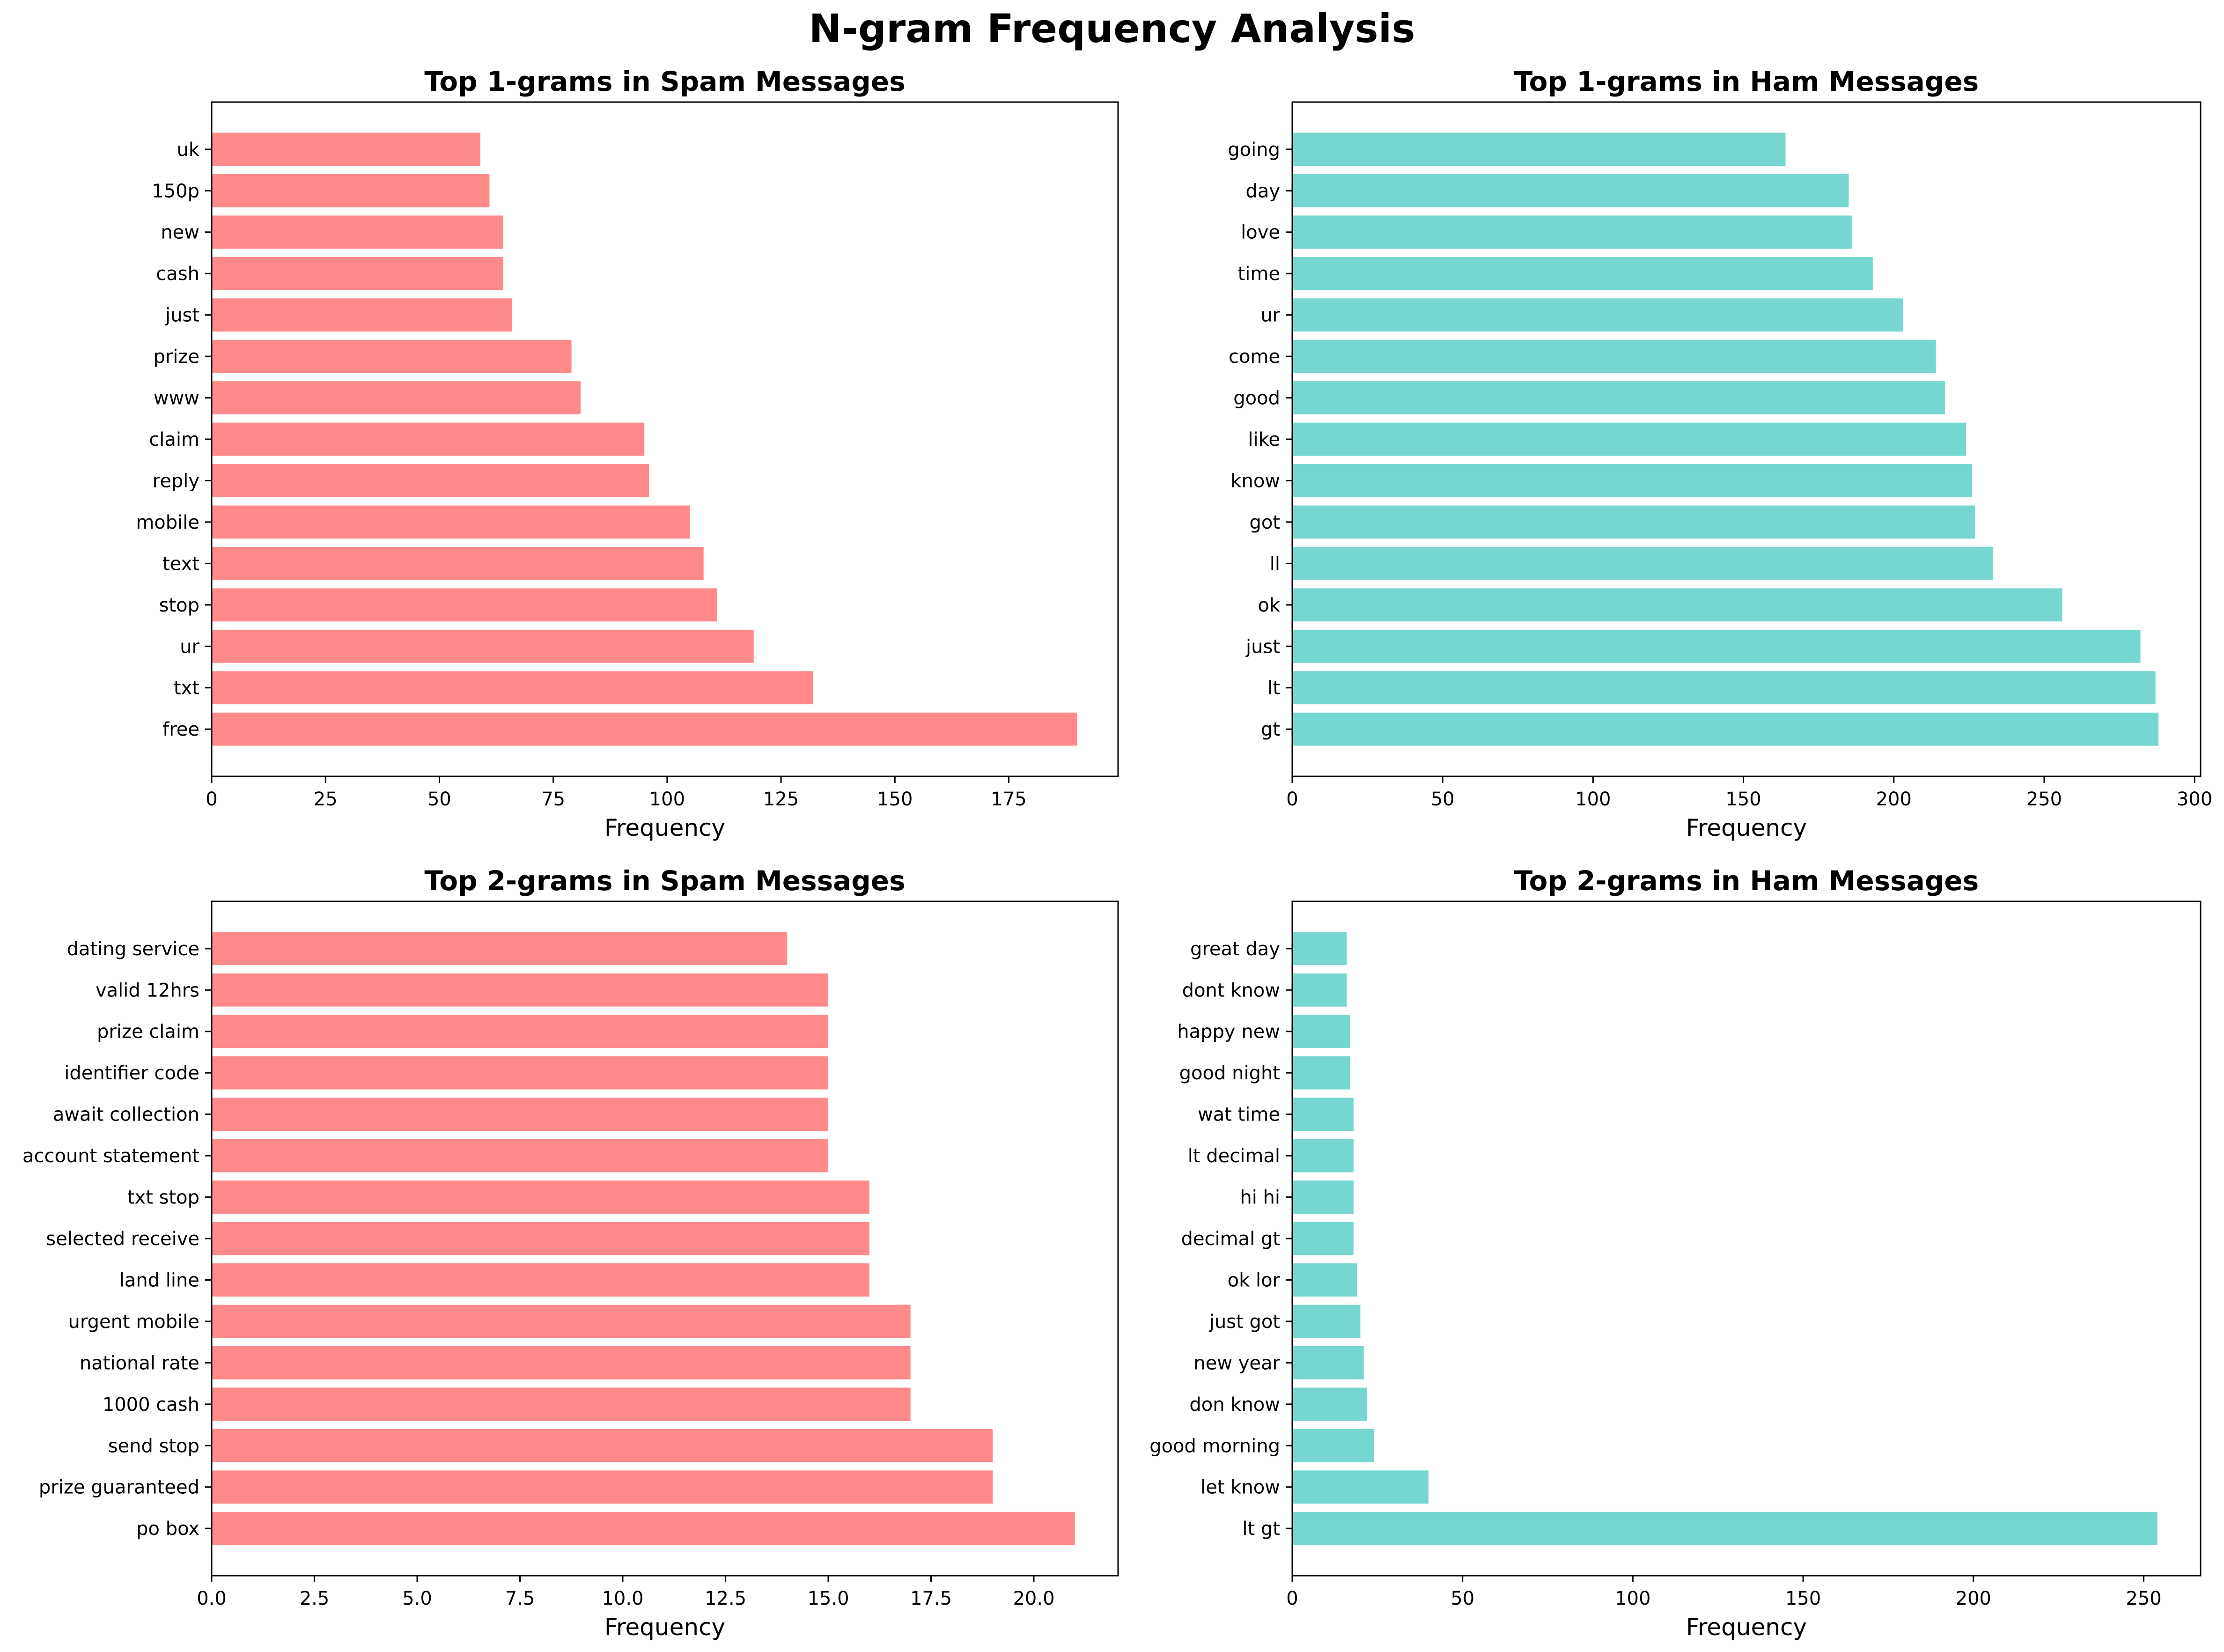  What do you see at coordinates (1746, 881) in the screenshot?
I see `panel-title: Top 2-grams in Ham Messages` at bounding box center [1746, 881].